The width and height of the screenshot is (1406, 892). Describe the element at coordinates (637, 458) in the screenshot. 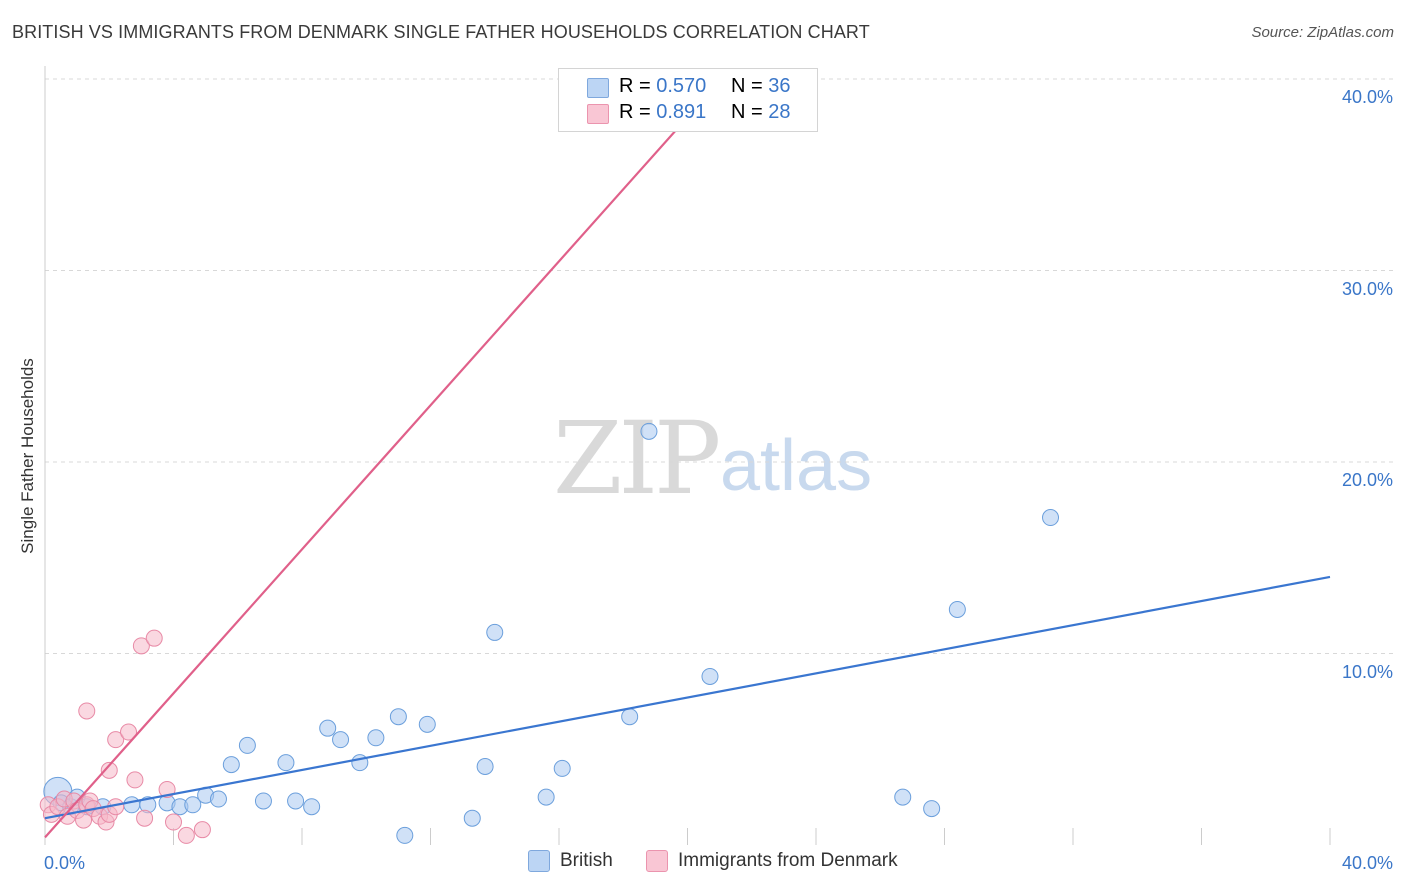

I see `watermark-zip: ZIP` at that location.